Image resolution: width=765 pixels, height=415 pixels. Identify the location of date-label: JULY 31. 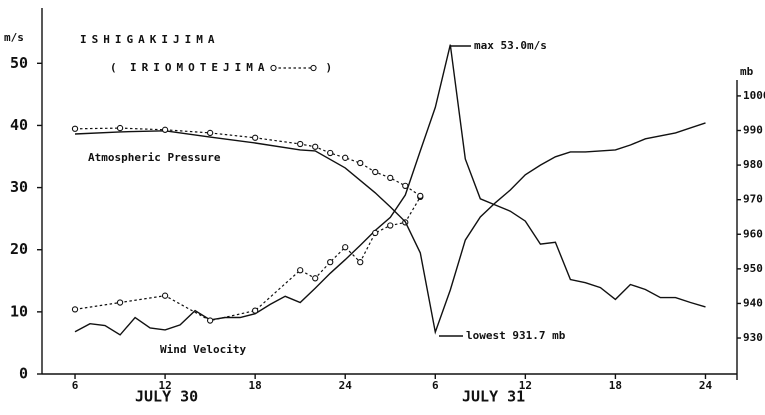
(493, 397).